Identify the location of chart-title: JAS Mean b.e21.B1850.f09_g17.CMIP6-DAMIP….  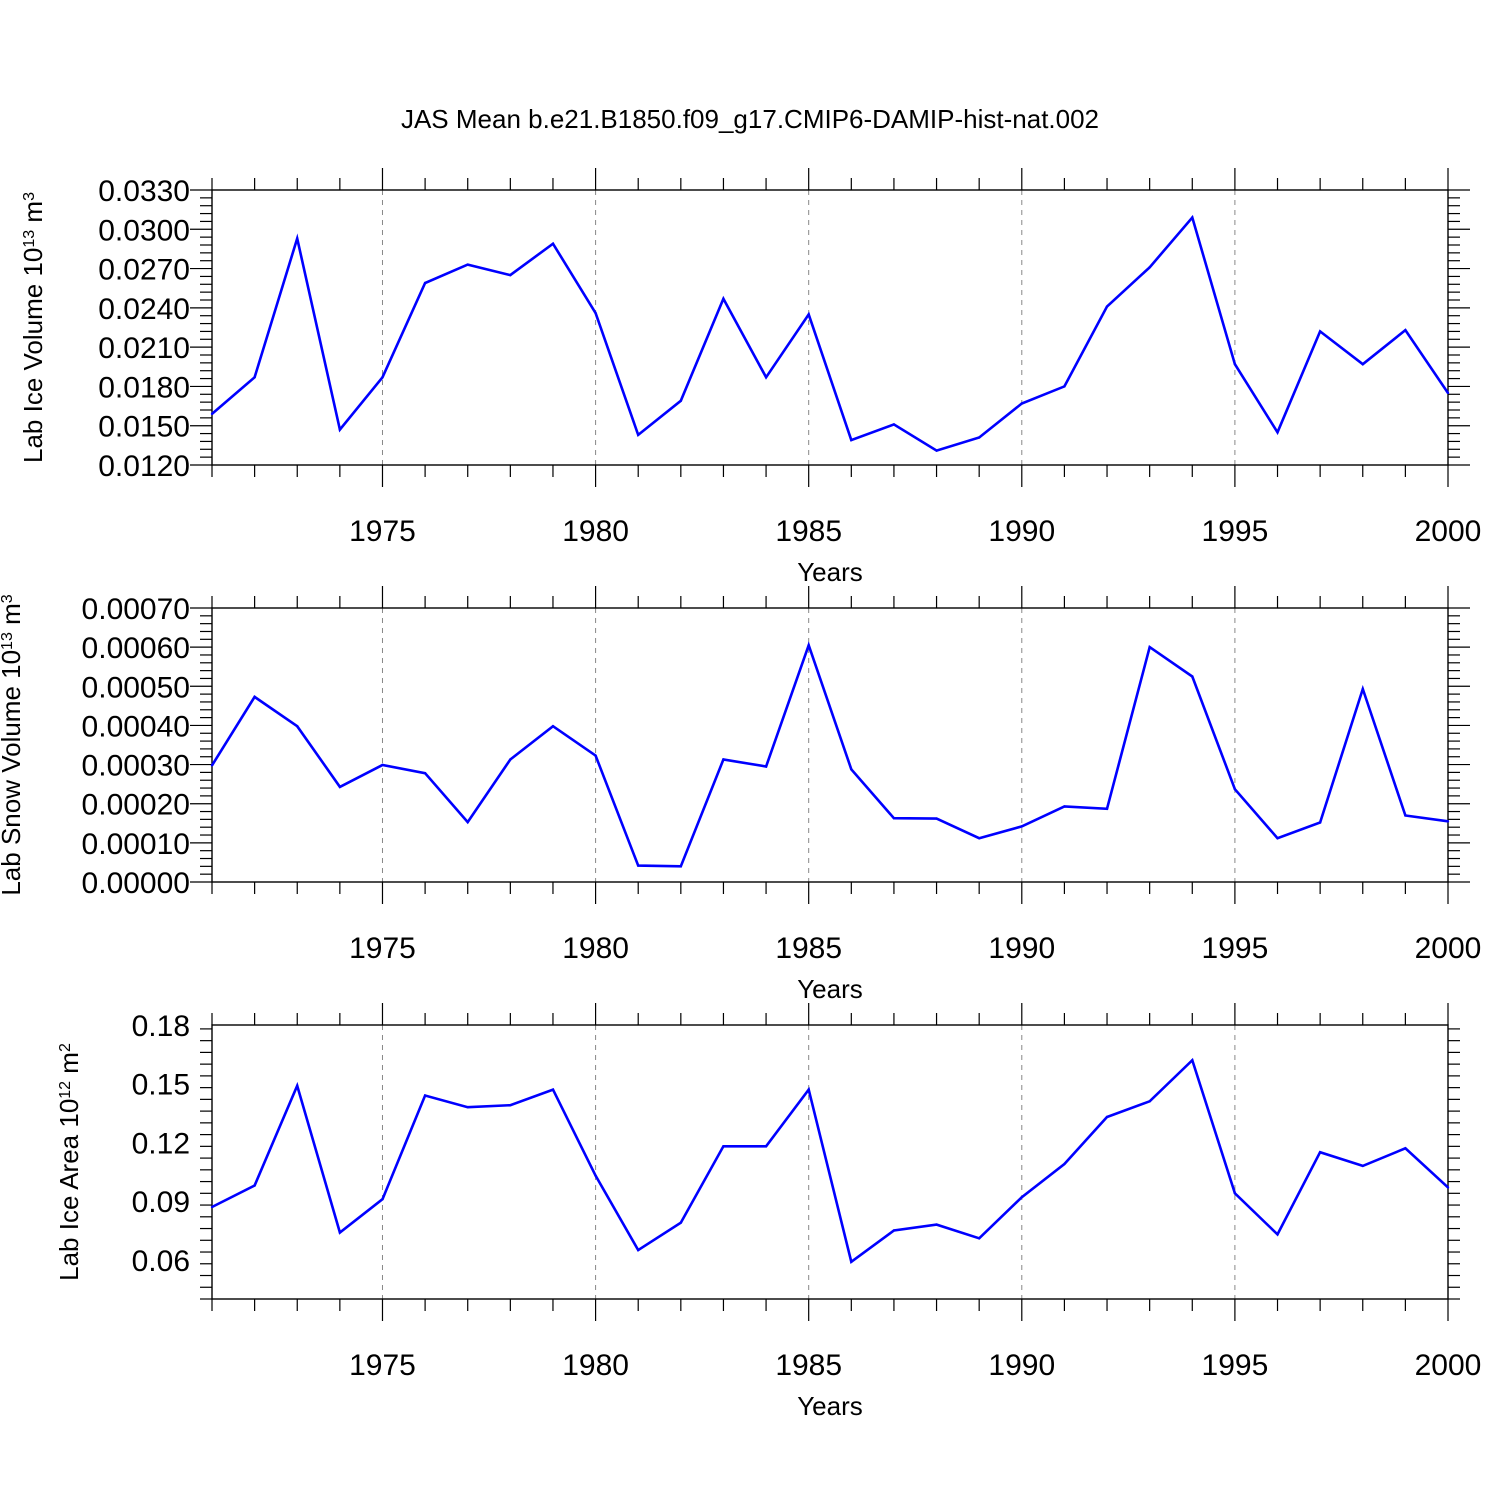
(750, 119).